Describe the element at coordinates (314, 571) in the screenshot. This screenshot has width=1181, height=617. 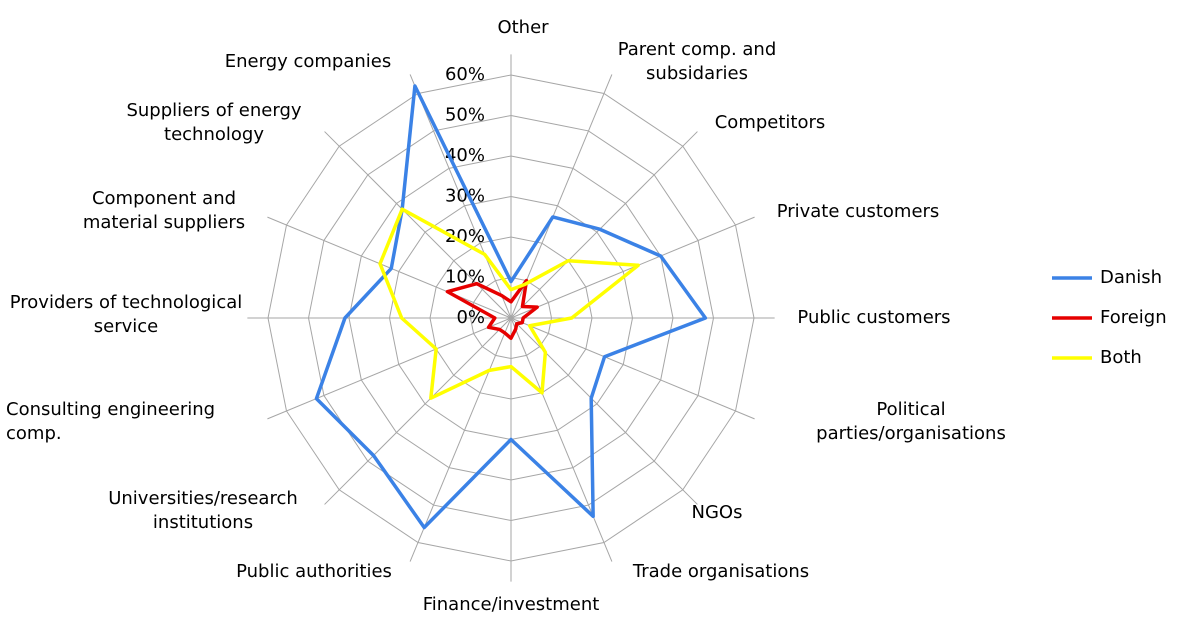
I see `category-label: Public authorities` at that location.